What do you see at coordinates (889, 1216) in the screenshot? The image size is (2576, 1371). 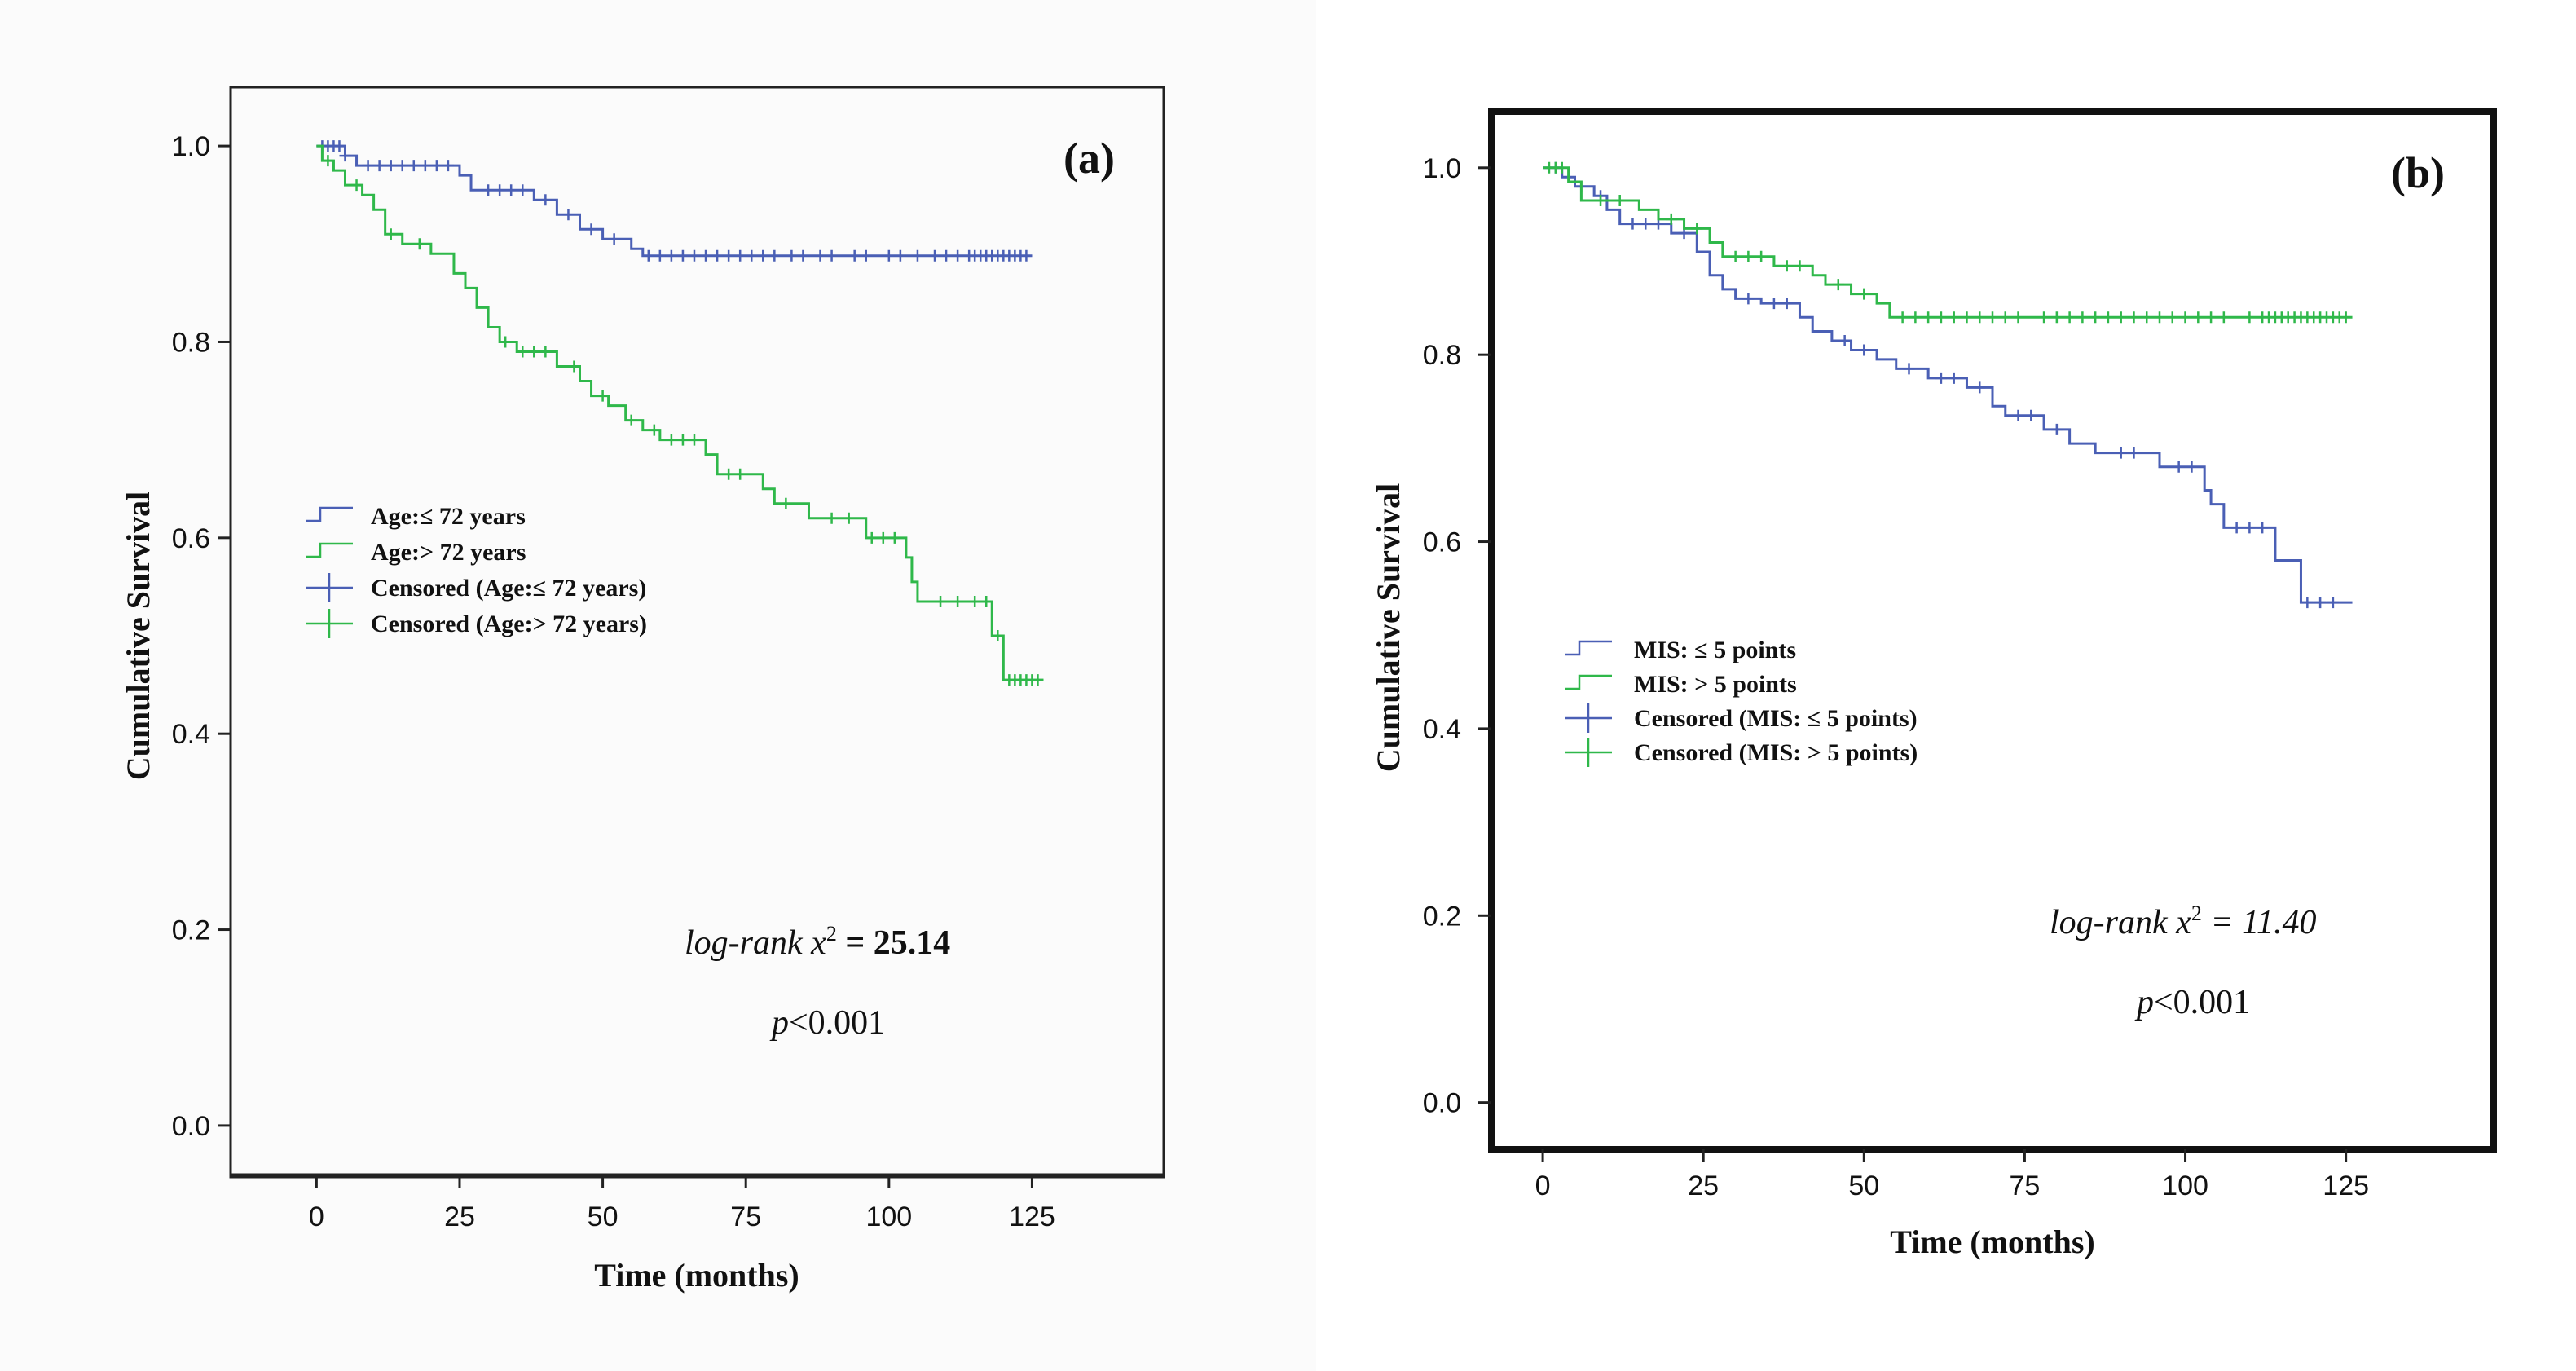 I see `panel-a-xtick-label: 100` at bounding box center [889, 1216].